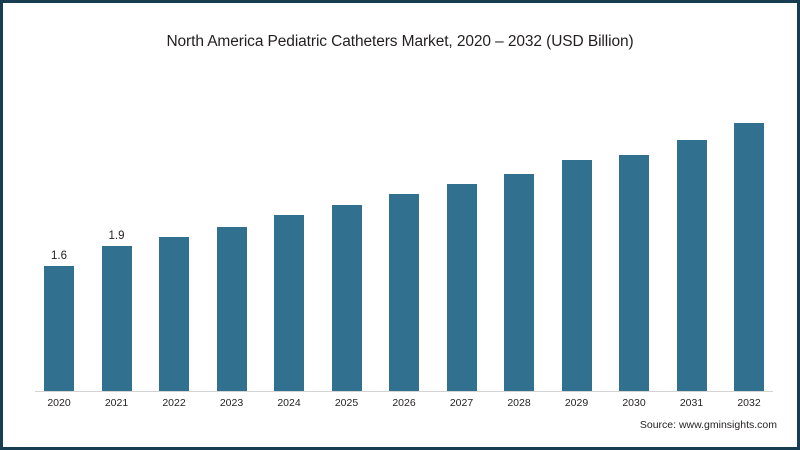 This screenshot has height=450, width=800. I want to click on source-note: Source: www.gminsights.com, so click(708, 425).